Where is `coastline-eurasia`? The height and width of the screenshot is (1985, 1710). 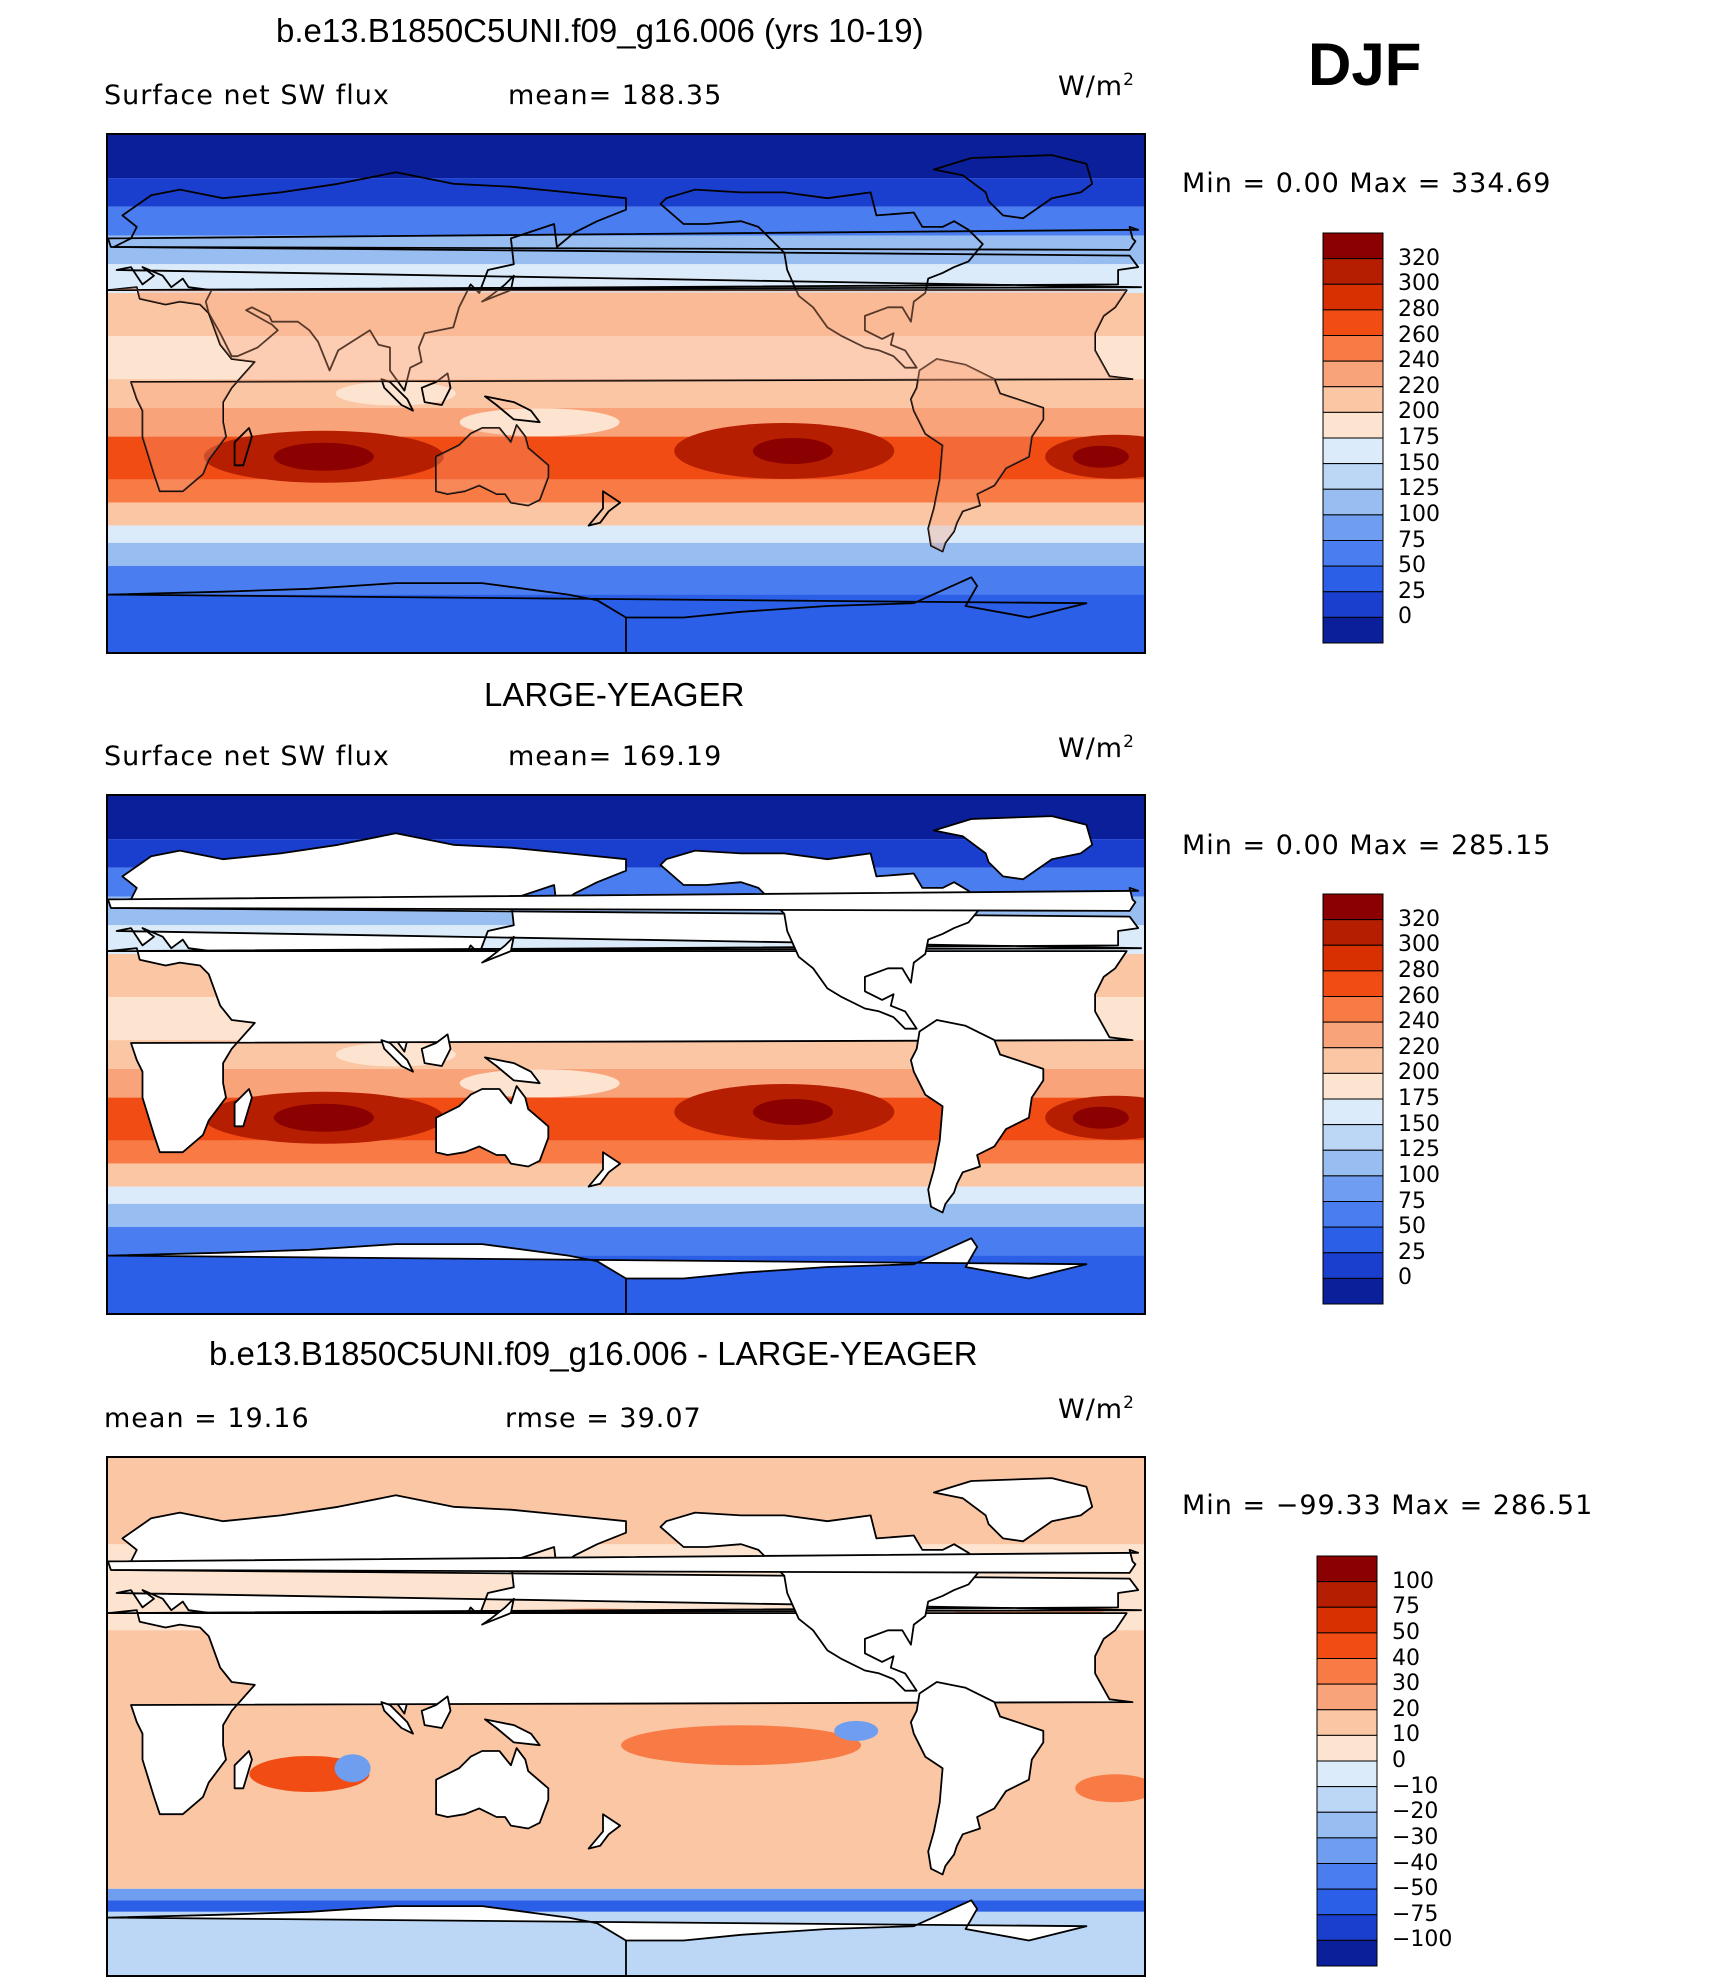 coastline-eurasia is located at coordinates (625, 281).